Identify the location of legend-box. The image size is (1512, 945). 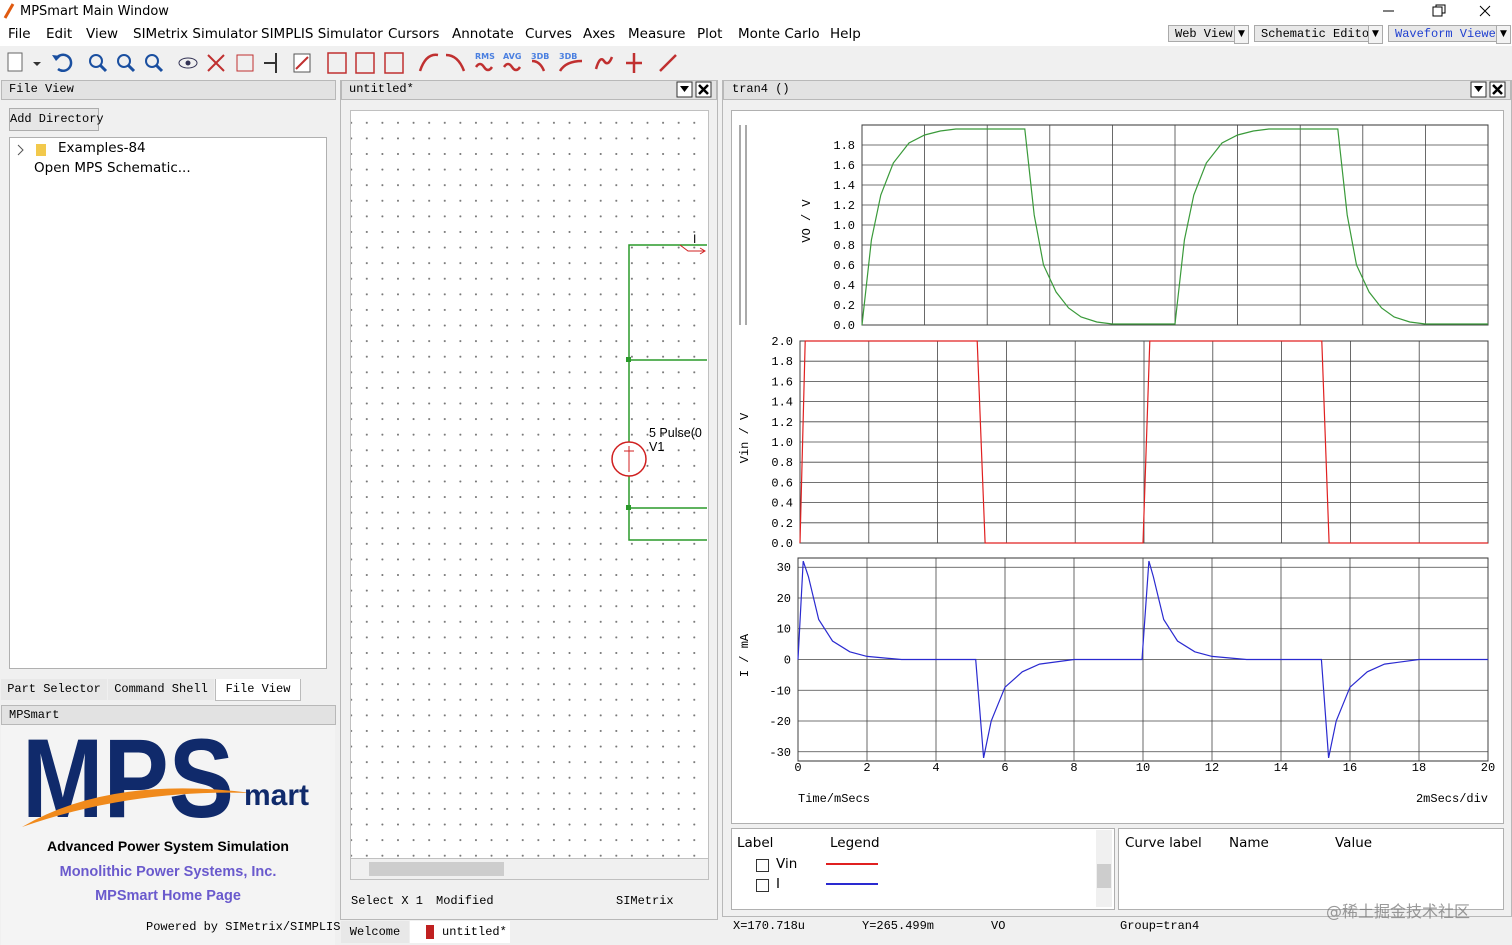
(923, 869).